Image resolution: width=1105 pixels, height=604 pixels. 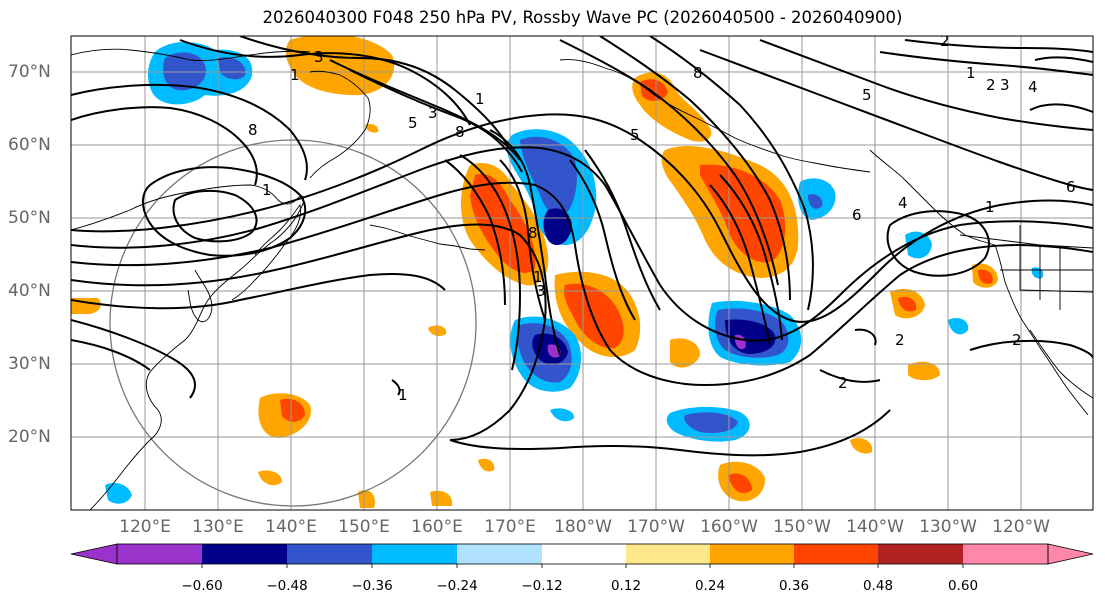 What do you see at coordinates (656, 527) in the screenshot?
I see `lon-label: 170°W` at bounding box center [656, 527].